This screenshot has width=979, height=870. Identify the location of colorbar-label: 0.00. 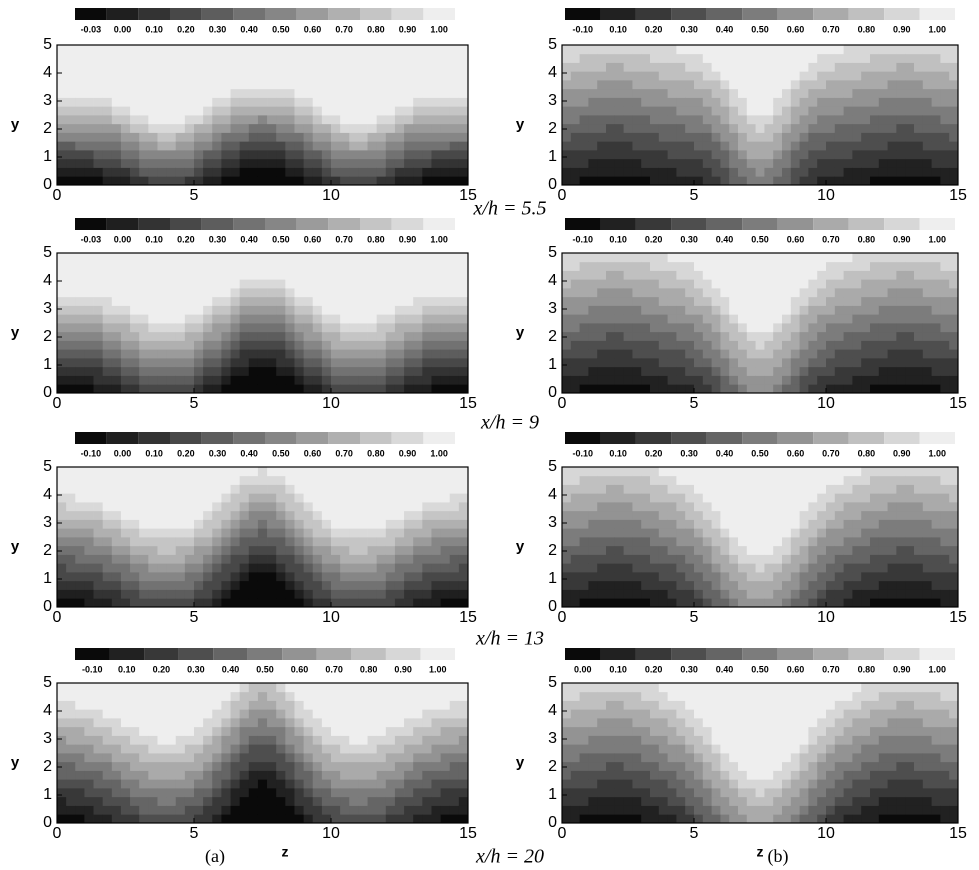
(123, 453).